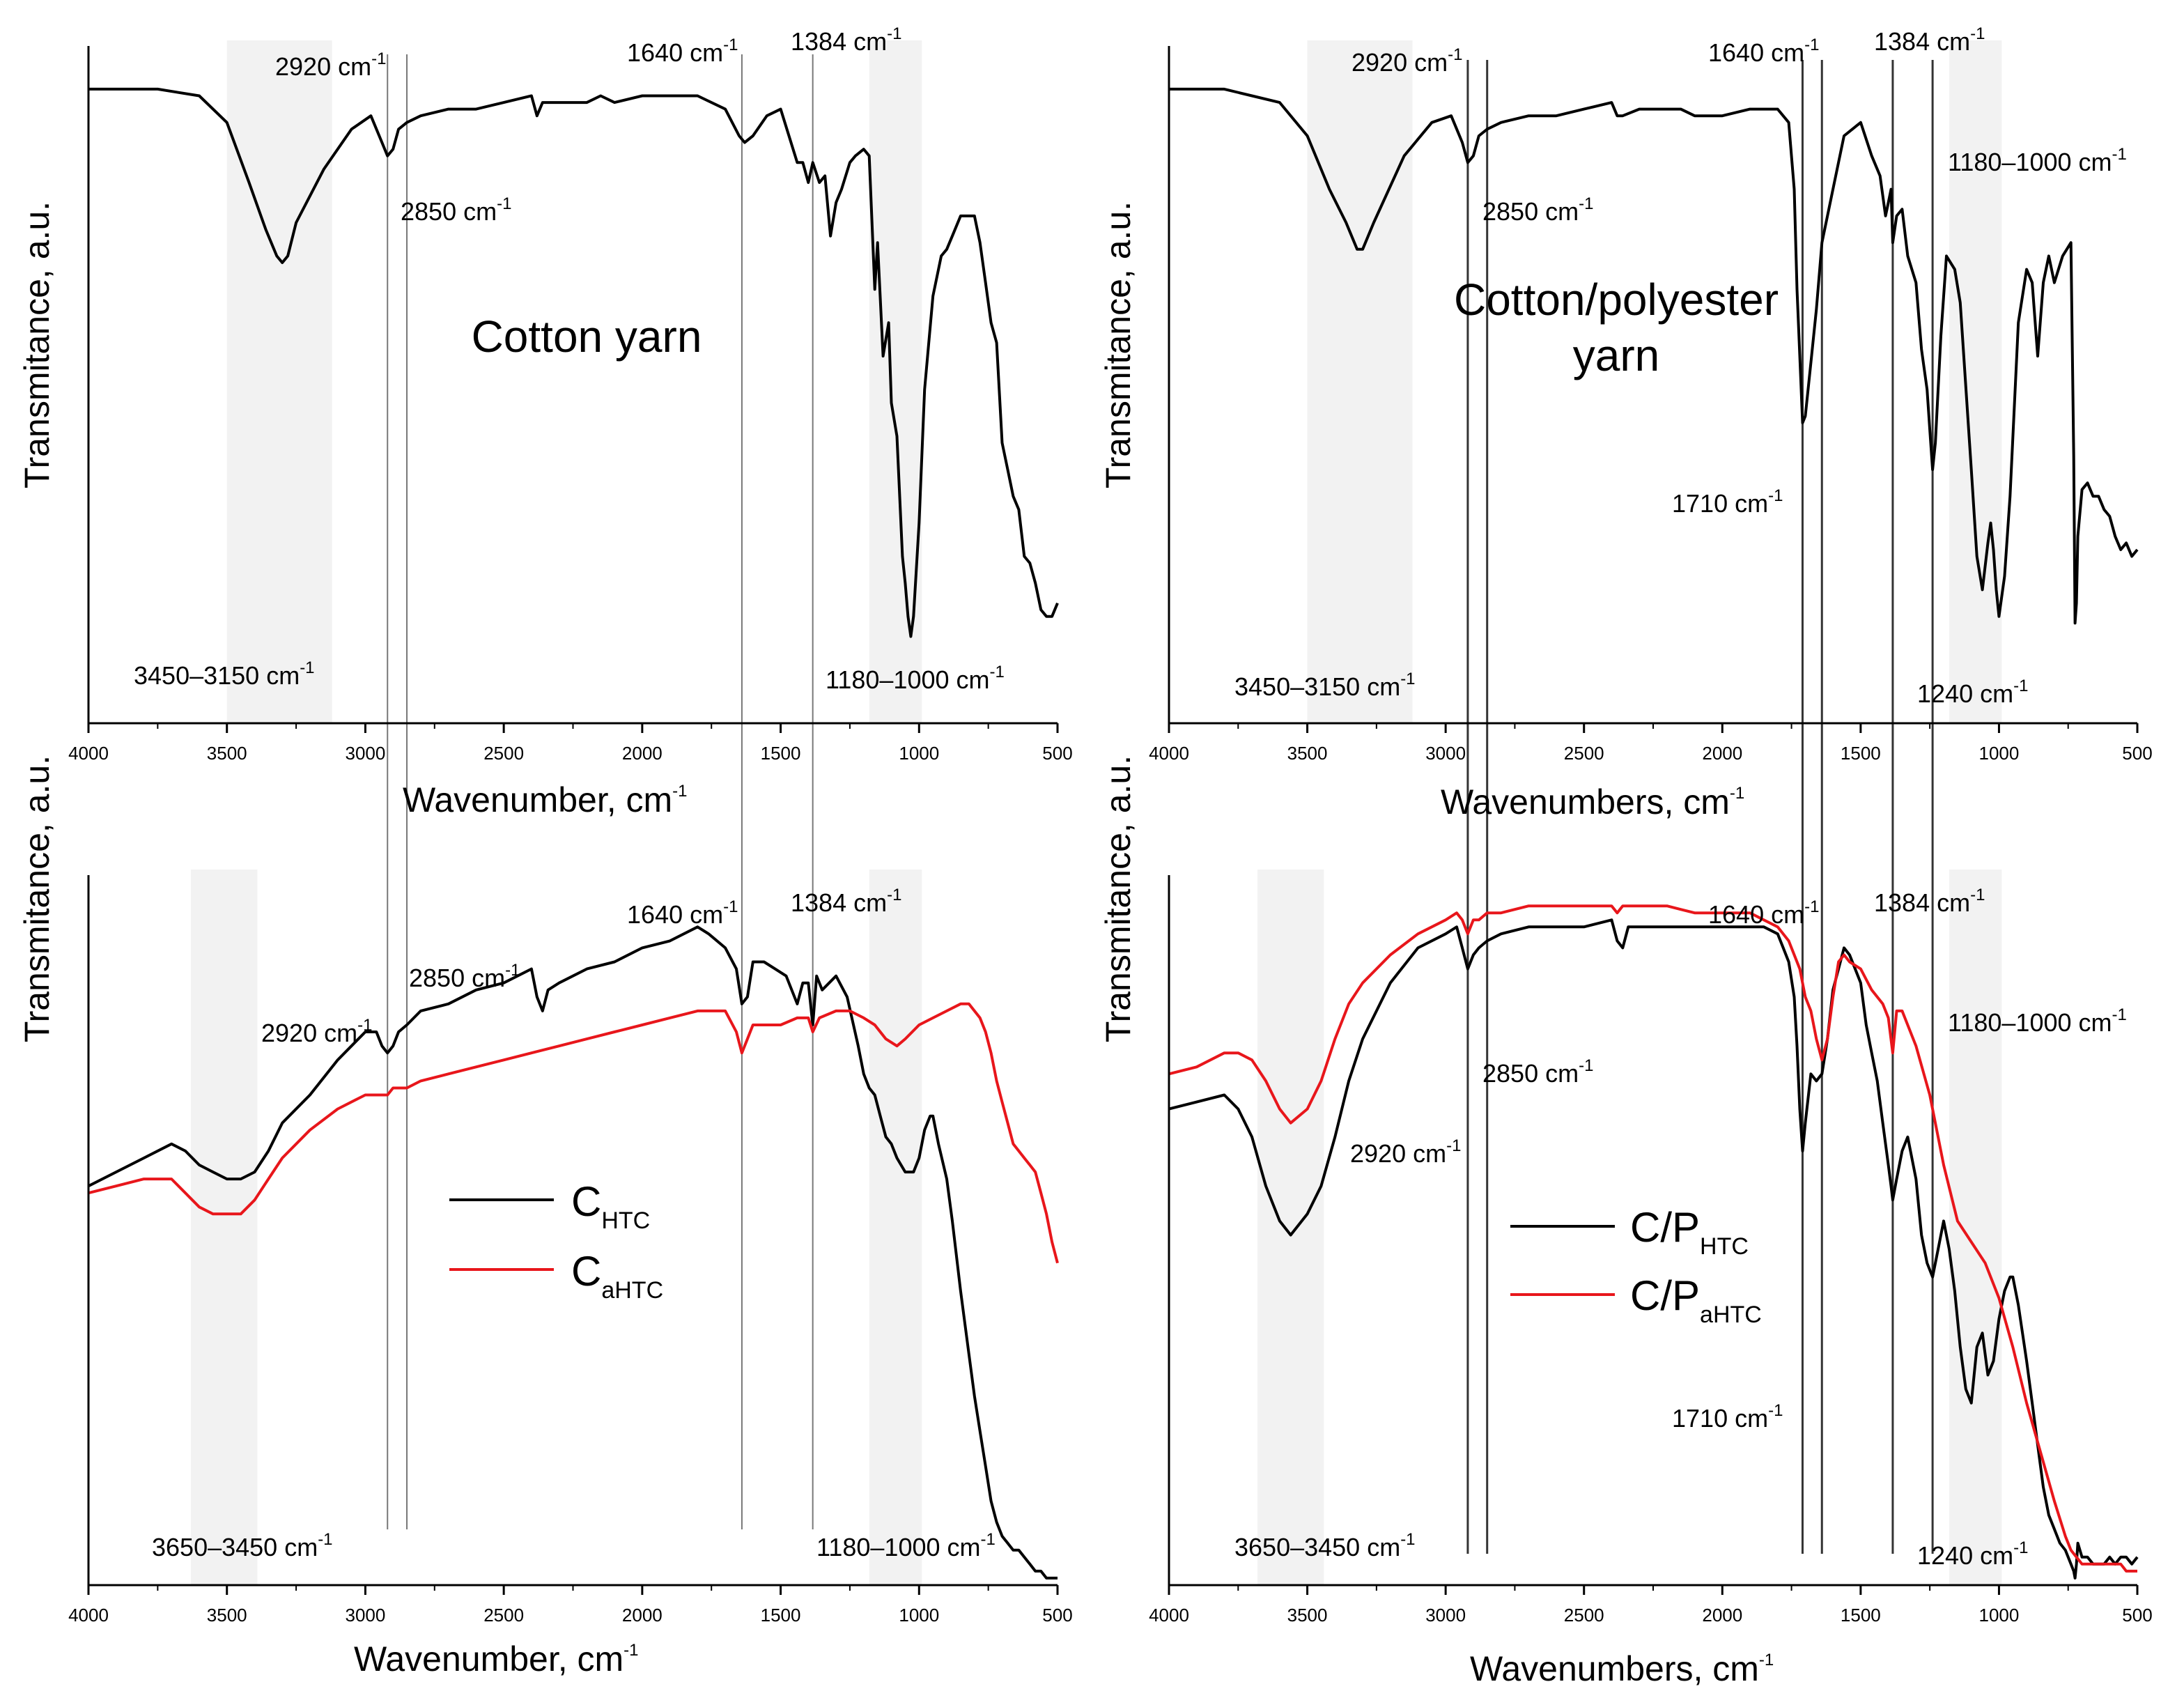 The image size is (2184, 1698). I want to click on legend-label-chtc: CHTC, so click(610, 1206).